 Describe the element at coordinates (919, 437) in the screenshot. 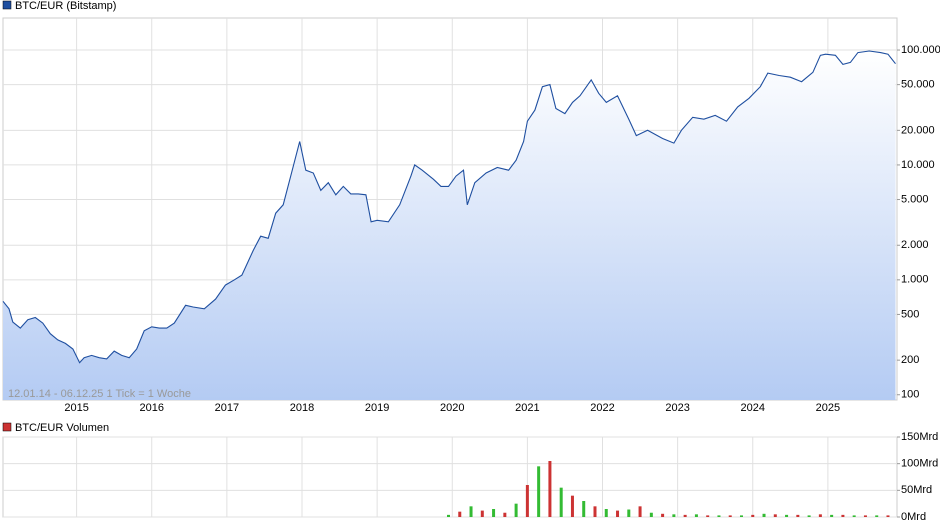

I see `y-tick-label: 150Mrd` at that location.